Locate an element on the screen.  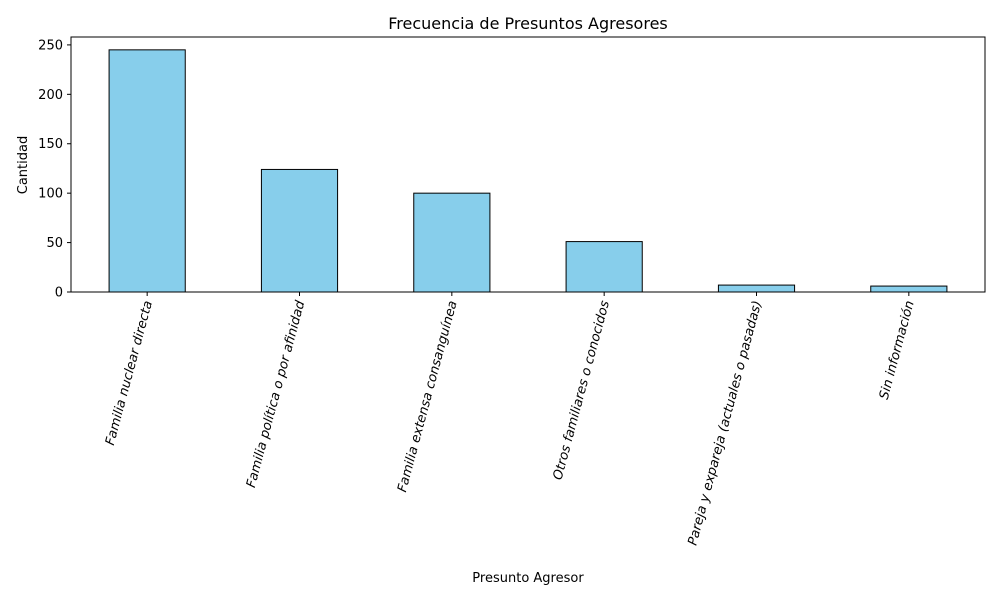
y-tick-label: 100 is located at coordinates (50, 194).